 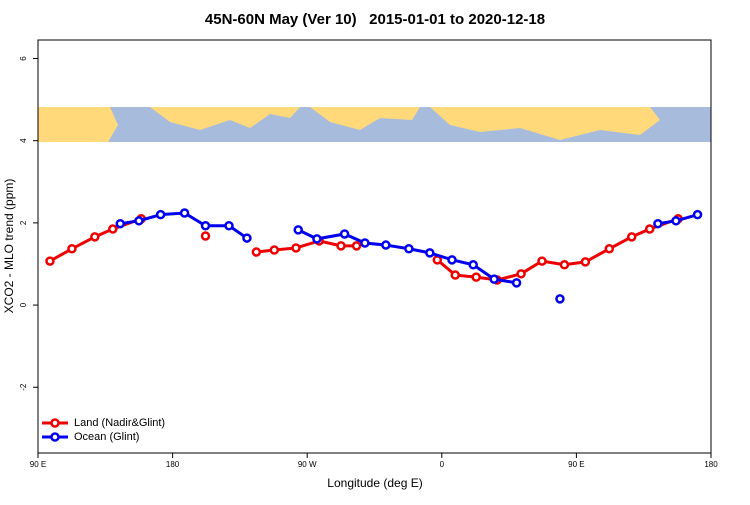 I want to click on map-strip, so click(x=374, y=124).